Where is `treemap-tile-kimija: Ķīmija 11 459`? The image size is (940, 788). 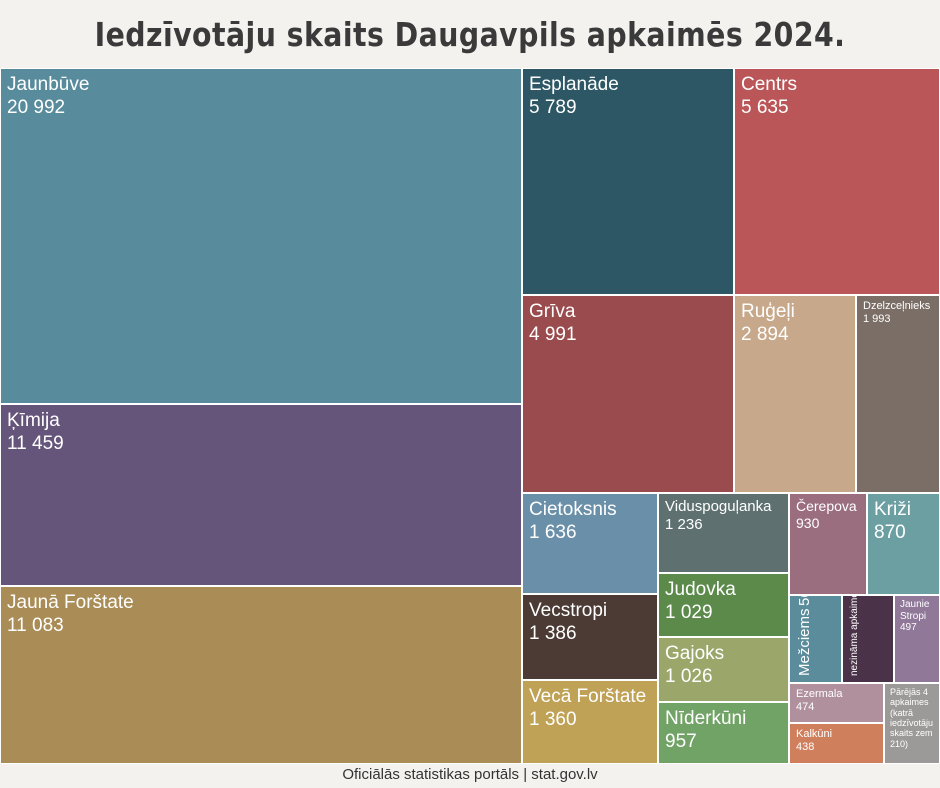
treemap-tile-kimija: Ķīmija 11 459 is located at coordinates (261, 495).